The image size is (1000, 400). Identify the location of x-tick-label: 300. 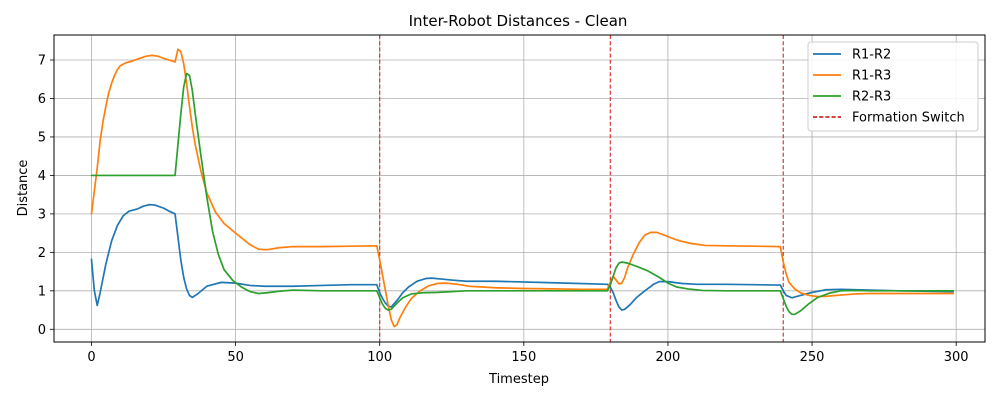
(956, 357).